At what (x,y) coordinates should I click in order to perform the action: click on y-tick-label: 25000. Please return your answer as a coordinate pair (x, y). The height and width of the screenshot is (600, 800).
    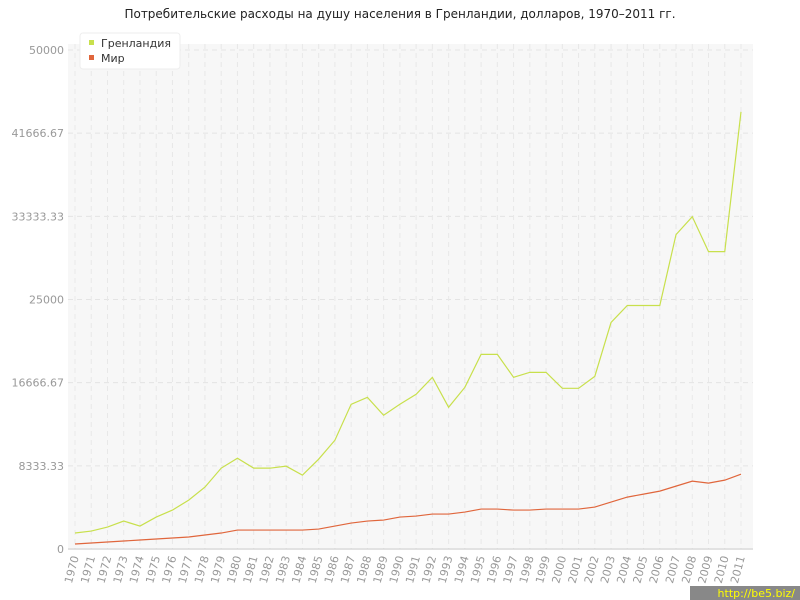
    Looking at the image, I should click on (46, 300).